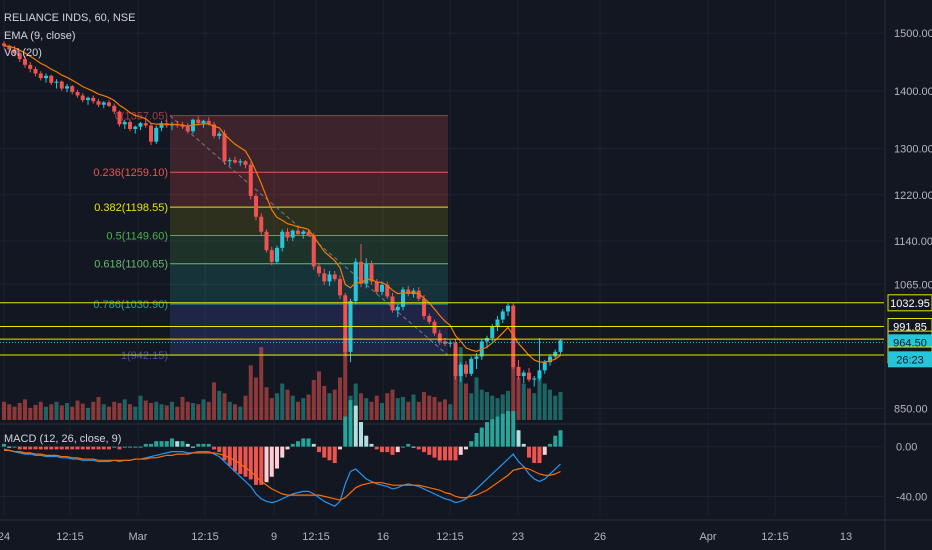 The image size is (932, 550). I want to click on symbol-title: RELIANCE INDS, 60, NSE, so click(69, 18).